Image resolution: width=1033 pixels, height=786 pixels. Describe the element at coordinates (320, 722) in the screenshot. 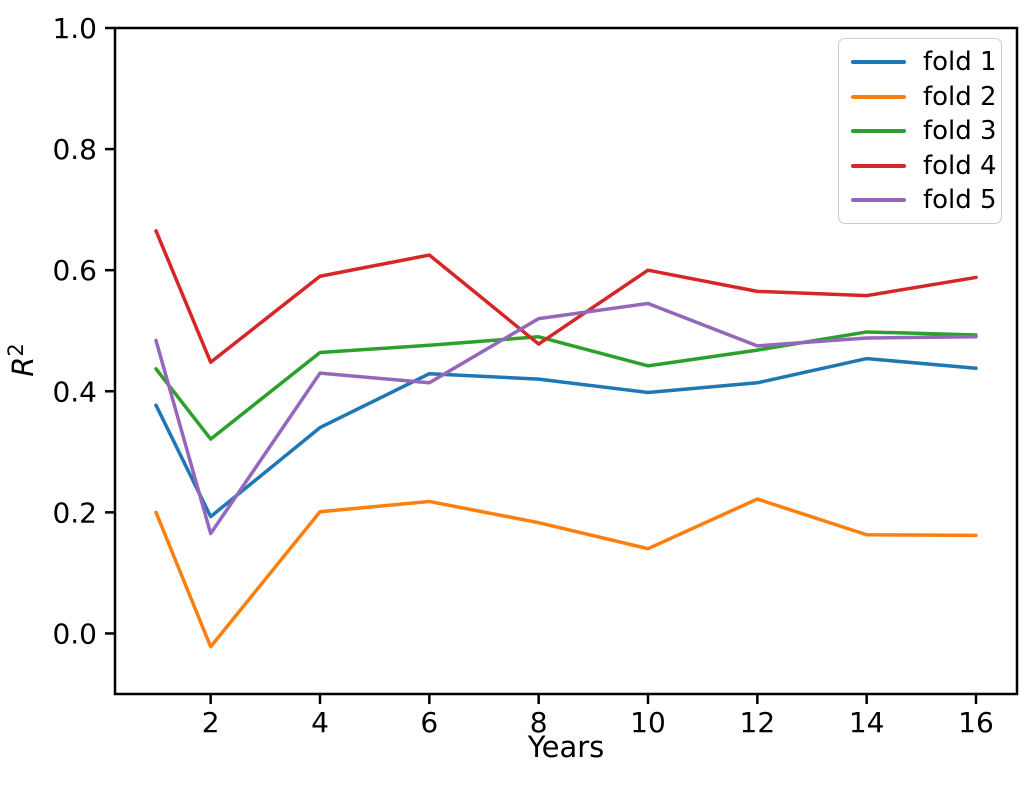

I see `x-tick-label: 4` at that location.